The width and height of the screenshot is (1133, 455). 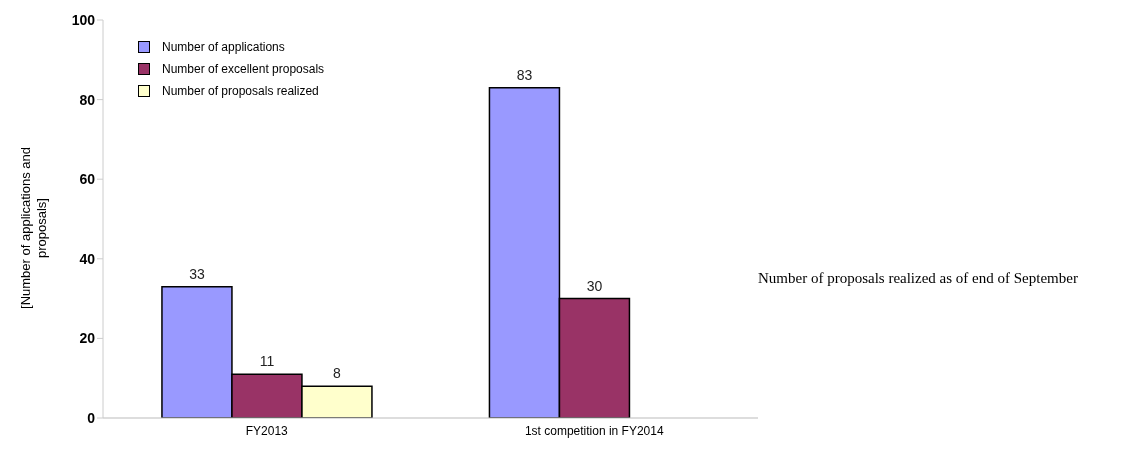 I want to click on data-label: 8, so click(x=337, y=373).